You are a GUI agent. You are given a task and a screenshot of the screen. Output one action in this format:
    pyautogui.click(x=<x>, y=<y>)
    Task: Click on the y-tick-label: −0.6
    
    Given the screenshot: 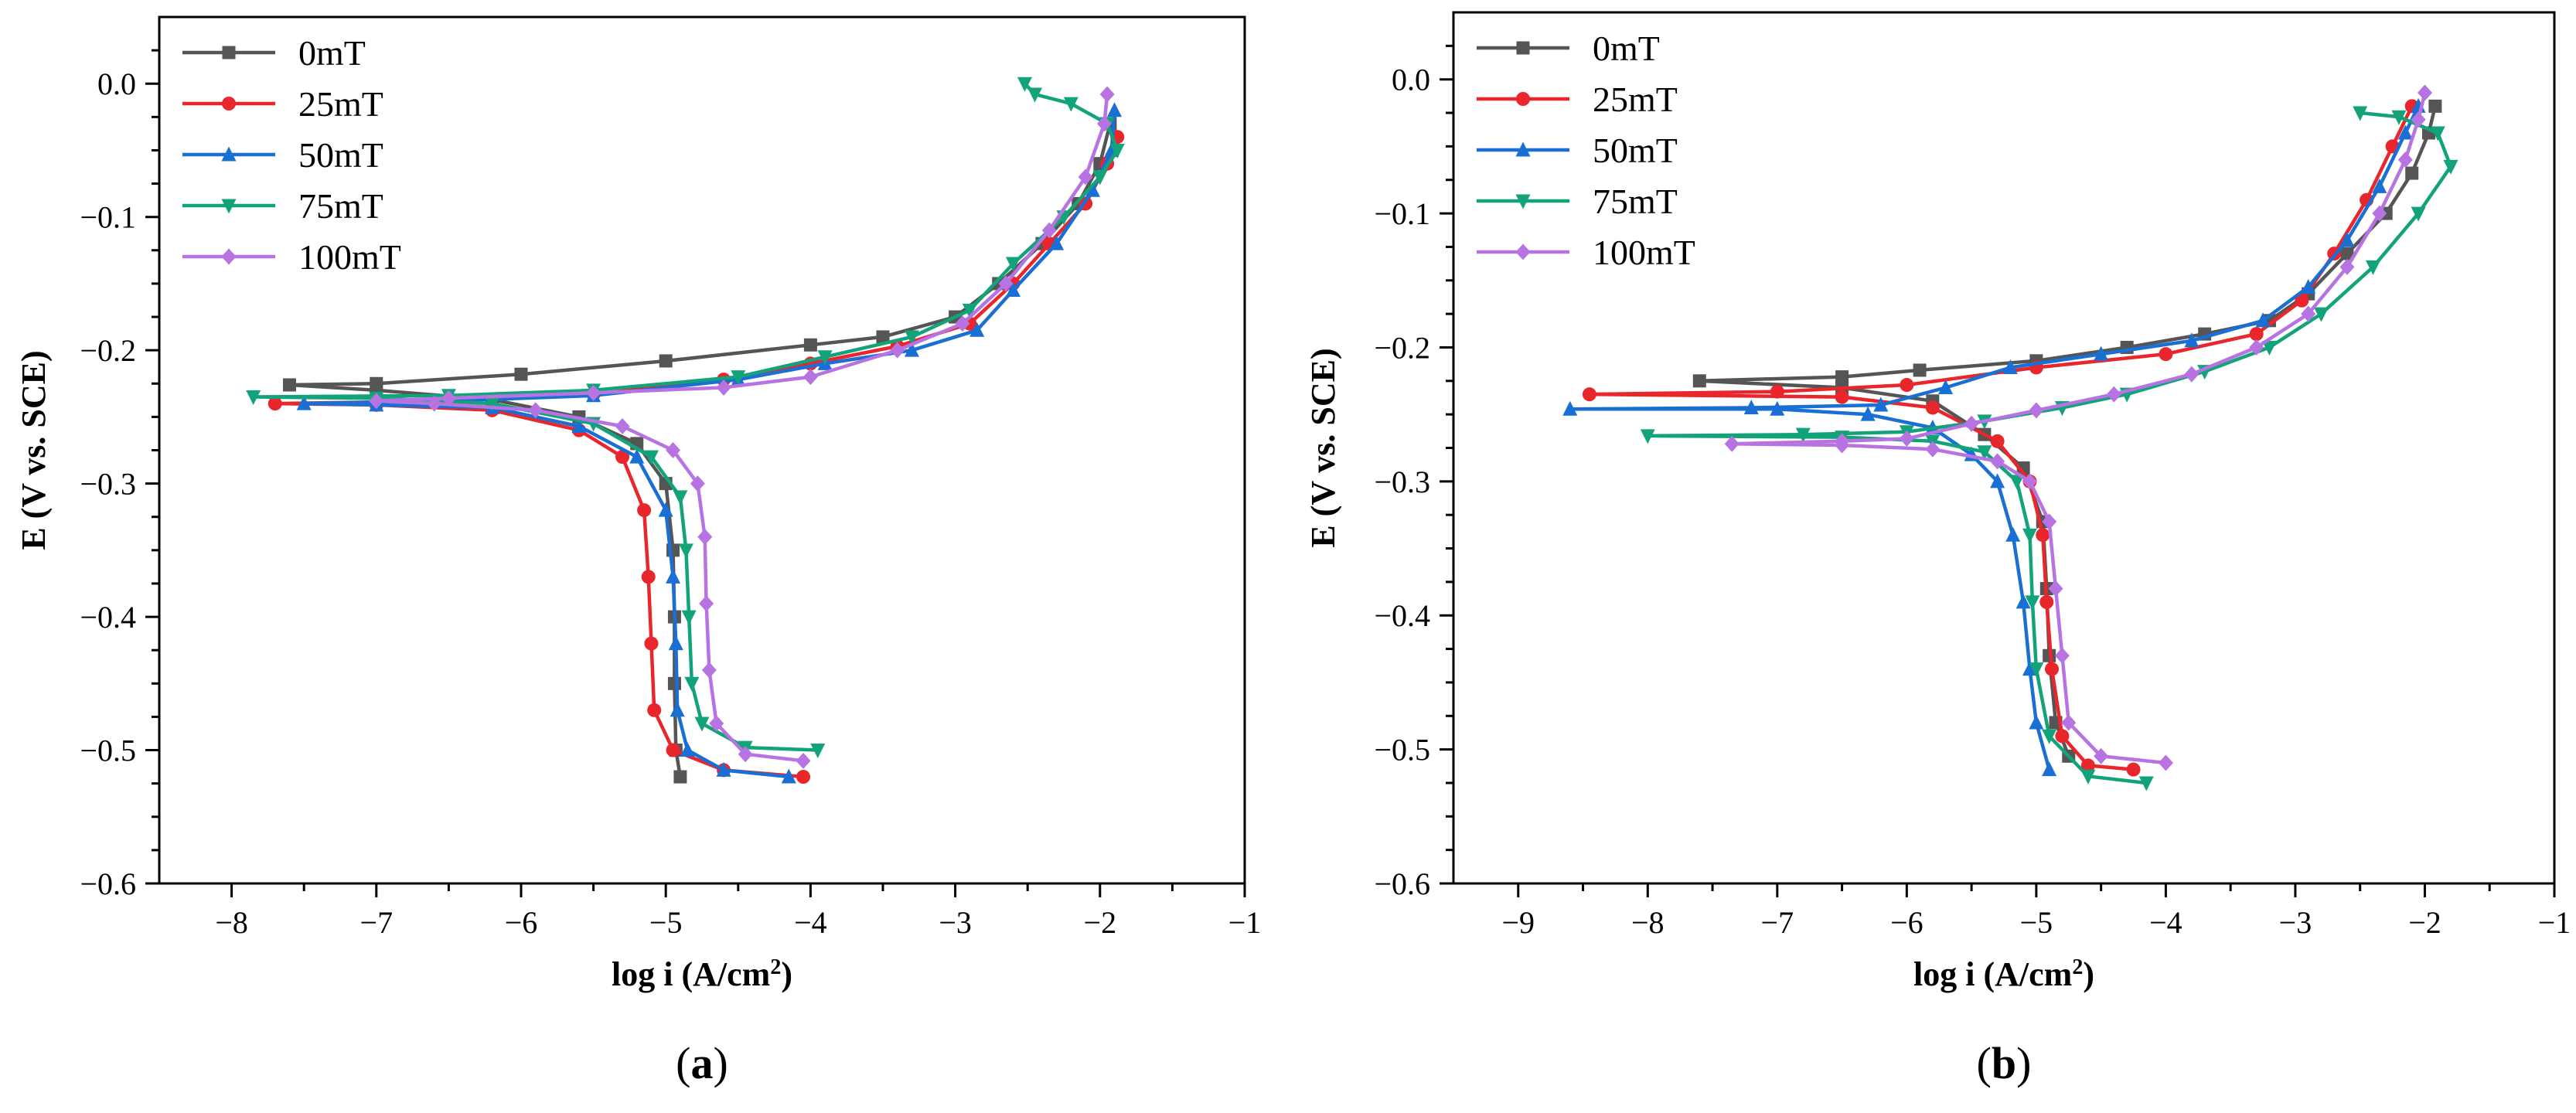 What is the action you would take?
    pyautogui.click(x=1402, y=883)
    